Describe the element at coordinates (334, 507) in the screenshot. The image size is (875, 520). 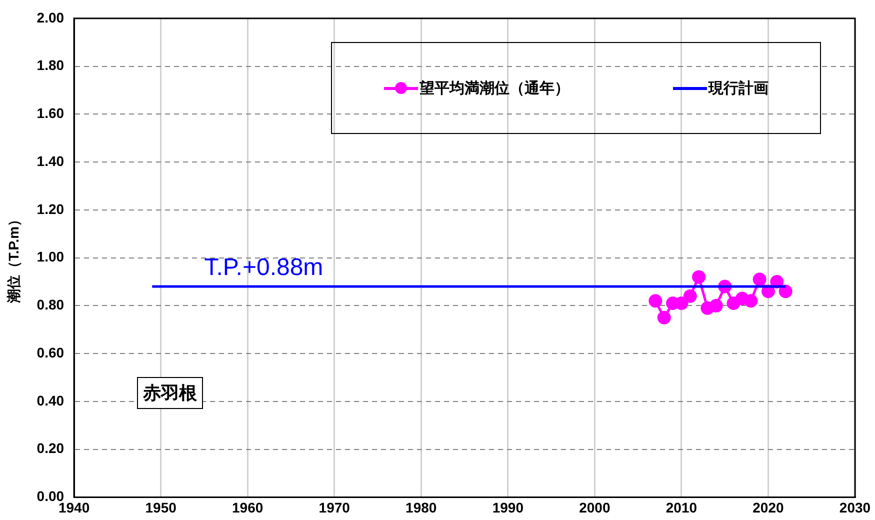
I see `x-tick-label: 1970` at that location.